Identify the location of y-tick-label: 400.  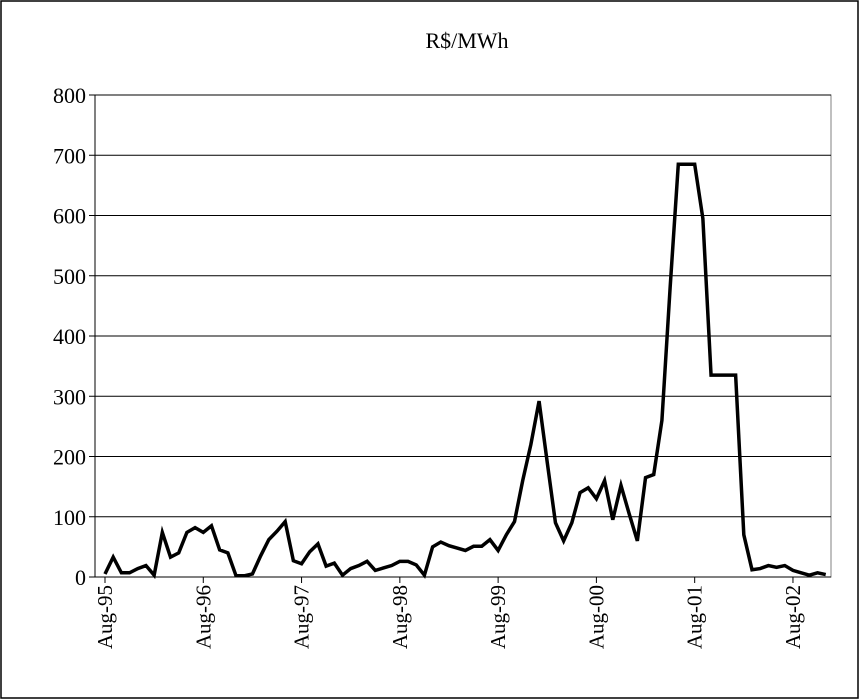
(69, 336).